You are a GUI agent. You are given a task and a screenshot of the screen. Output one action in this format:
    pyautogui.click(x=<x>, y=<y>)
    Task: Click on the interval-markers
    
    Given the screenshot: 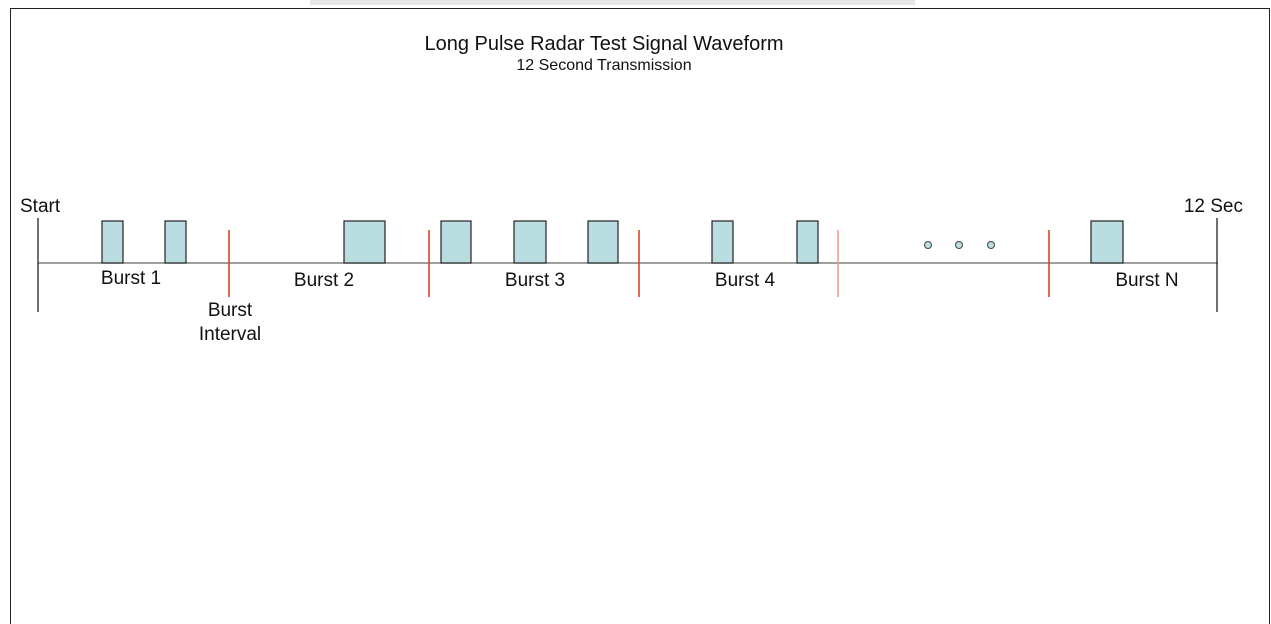 What is the action you would take?
    pyautogui.click(x=639, y=263)
    